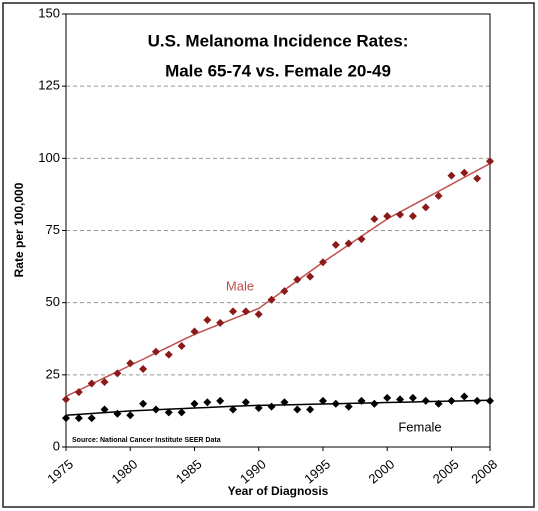  I want to click on y-tick-label: 50, so click(53, 301).